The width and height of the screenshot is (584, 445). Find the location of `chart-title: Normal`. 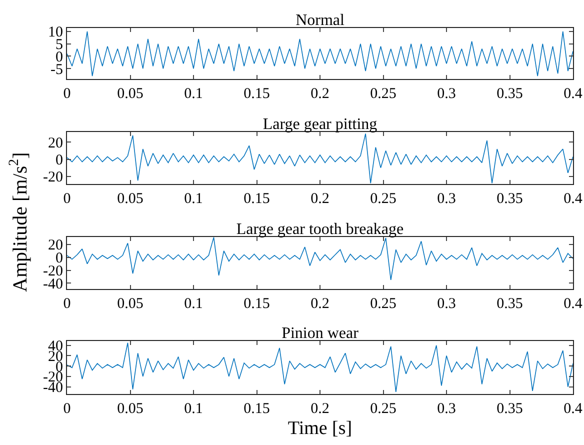

chart-title: Normal is located at coordinates (320, 20).